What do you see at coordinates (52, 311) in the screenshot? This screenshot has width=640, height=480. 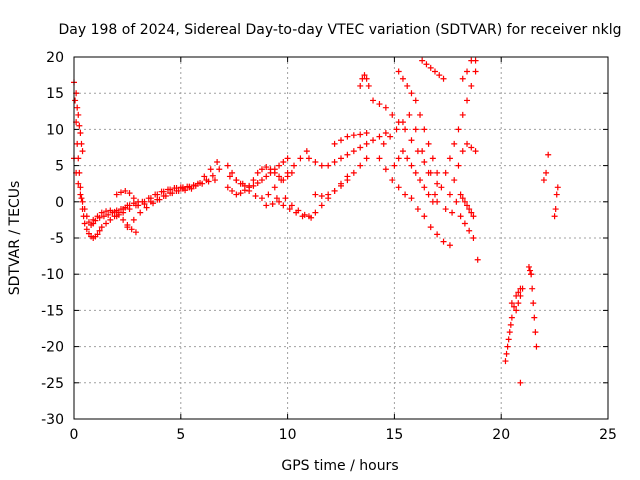 I see `y-tick-label: -15` at bounding box center [52, 311].